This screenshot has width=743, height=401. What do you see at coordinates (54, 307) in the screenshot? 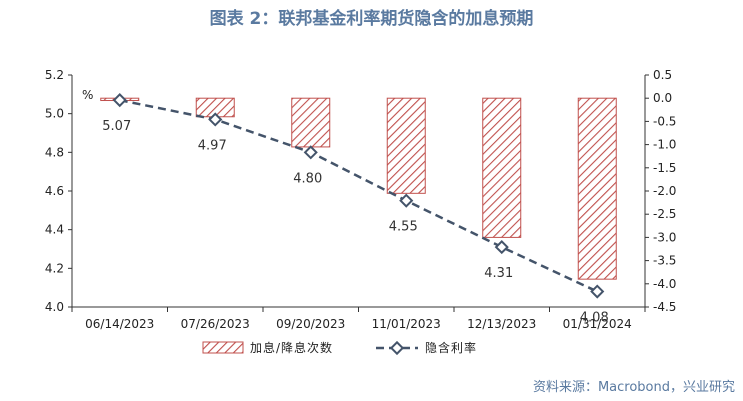
I see `y-left-tick-label: 4.0` at bounding box center [54, 307].